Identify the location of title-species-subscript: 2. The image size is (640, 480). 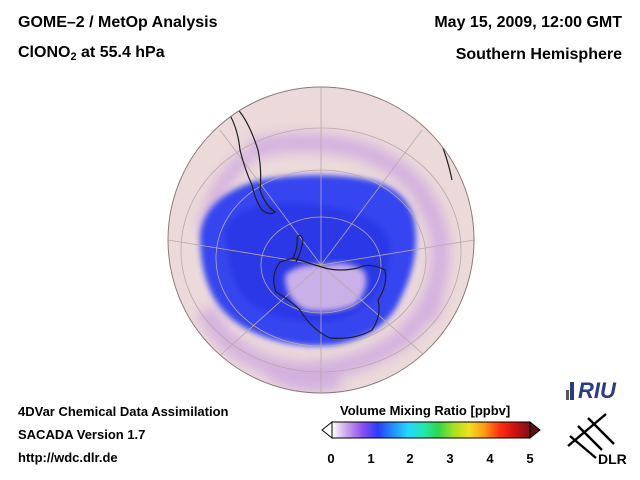
(73, 57).